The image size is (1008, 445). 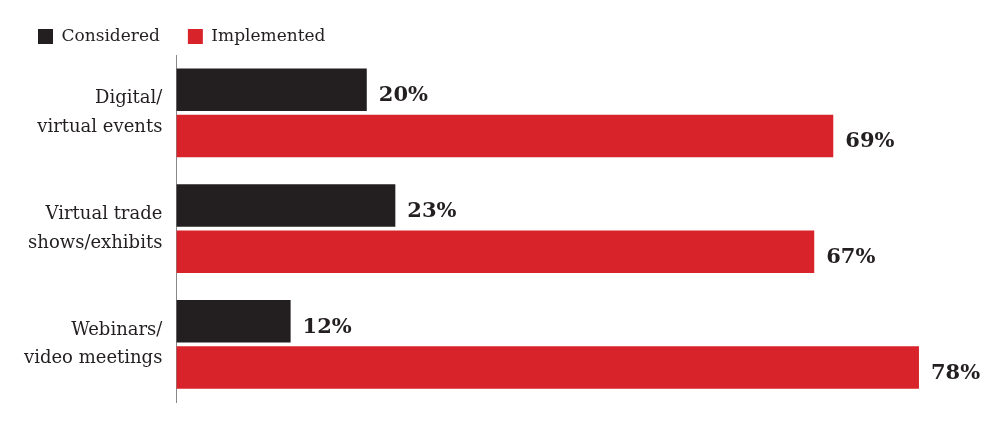 I want to click on data-label: 20%, so click(x=403, y=94).